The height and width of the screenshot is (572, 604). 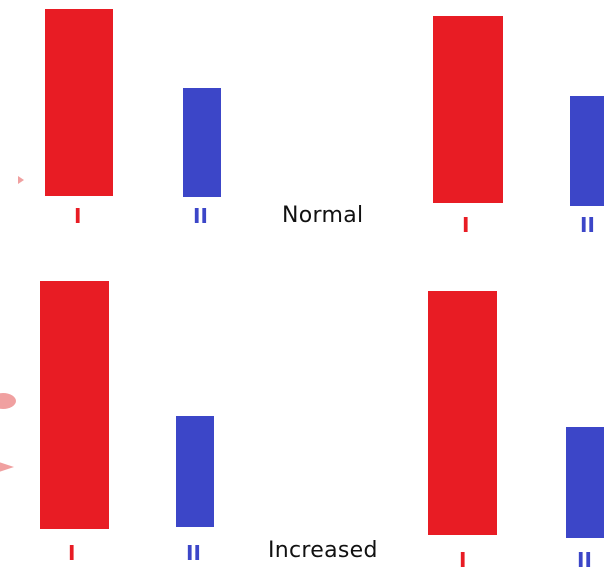 What do you see at coordinates (200, 216) in the screenshot?
I see `label-normal-left-II: II` at bounding box center [200, 216].